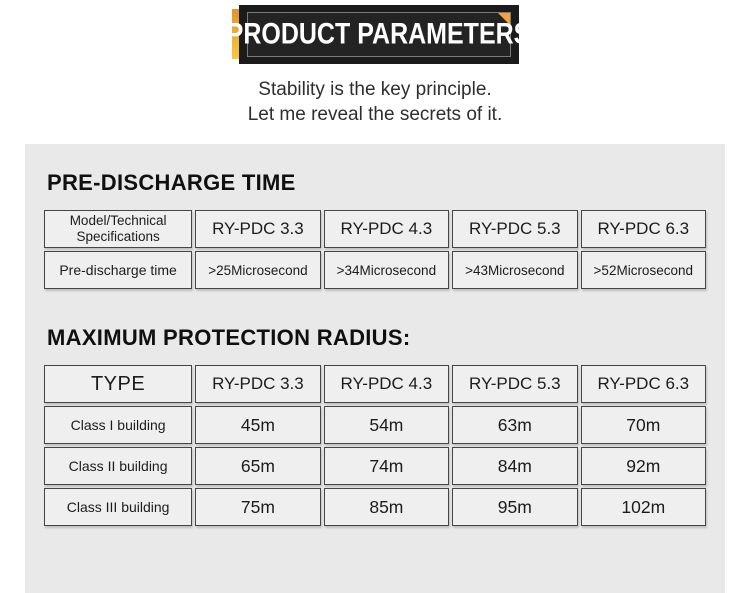 The width and height of the screenshot is (750, 593). Describe the element at coordinates (118, 384) in the screenshot. I see `header-cell-type: TYPE` at that location.